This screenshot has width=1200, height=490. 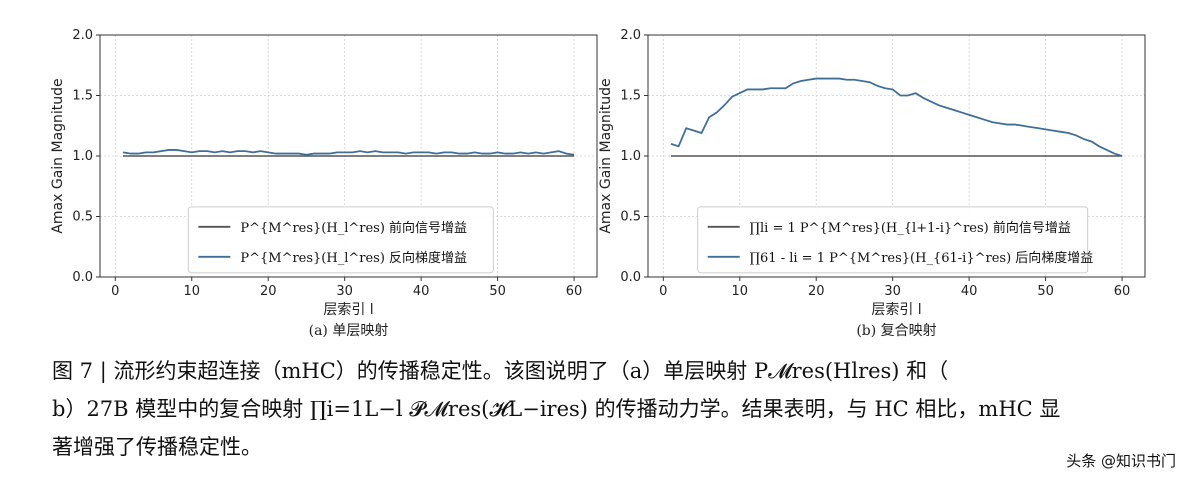 I want to click on watermark-text: 头条 @知识书门, so click(x=1121, y=460).